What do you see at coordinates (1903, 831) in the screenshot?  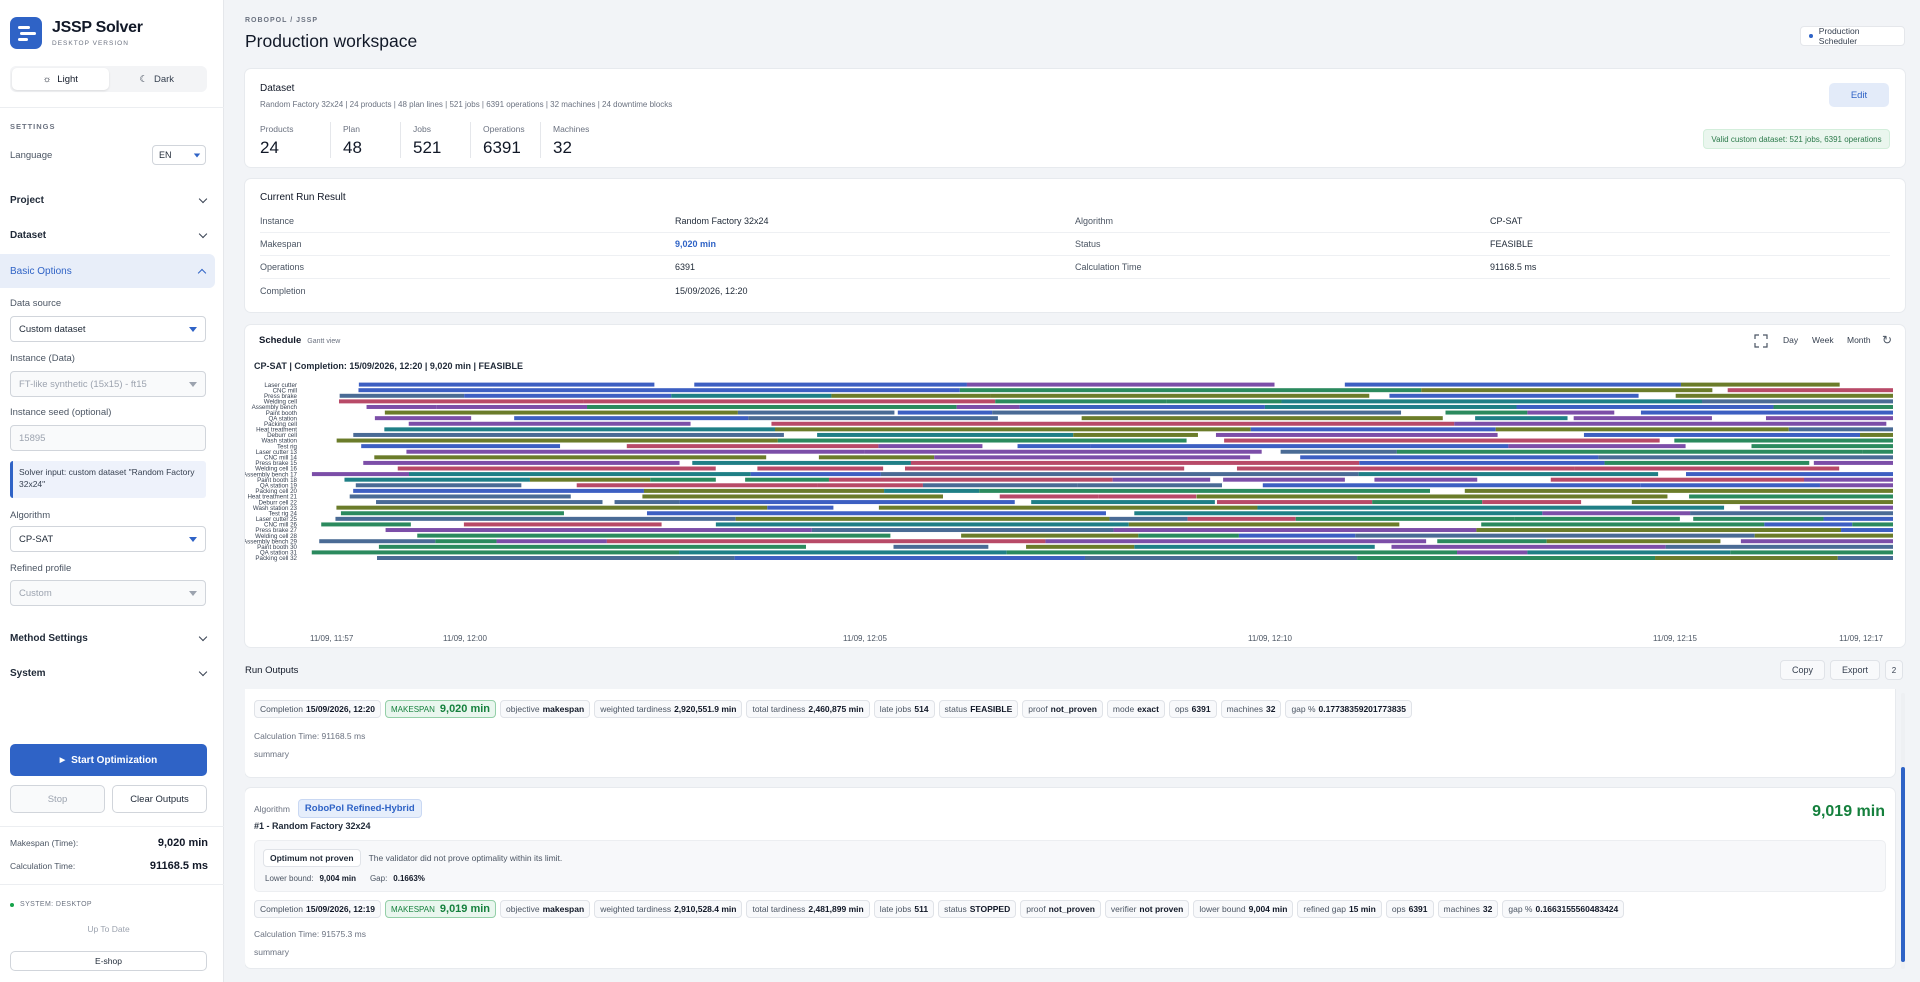 I see `outputs-scrollbar` at bounding box center [1903, 831].